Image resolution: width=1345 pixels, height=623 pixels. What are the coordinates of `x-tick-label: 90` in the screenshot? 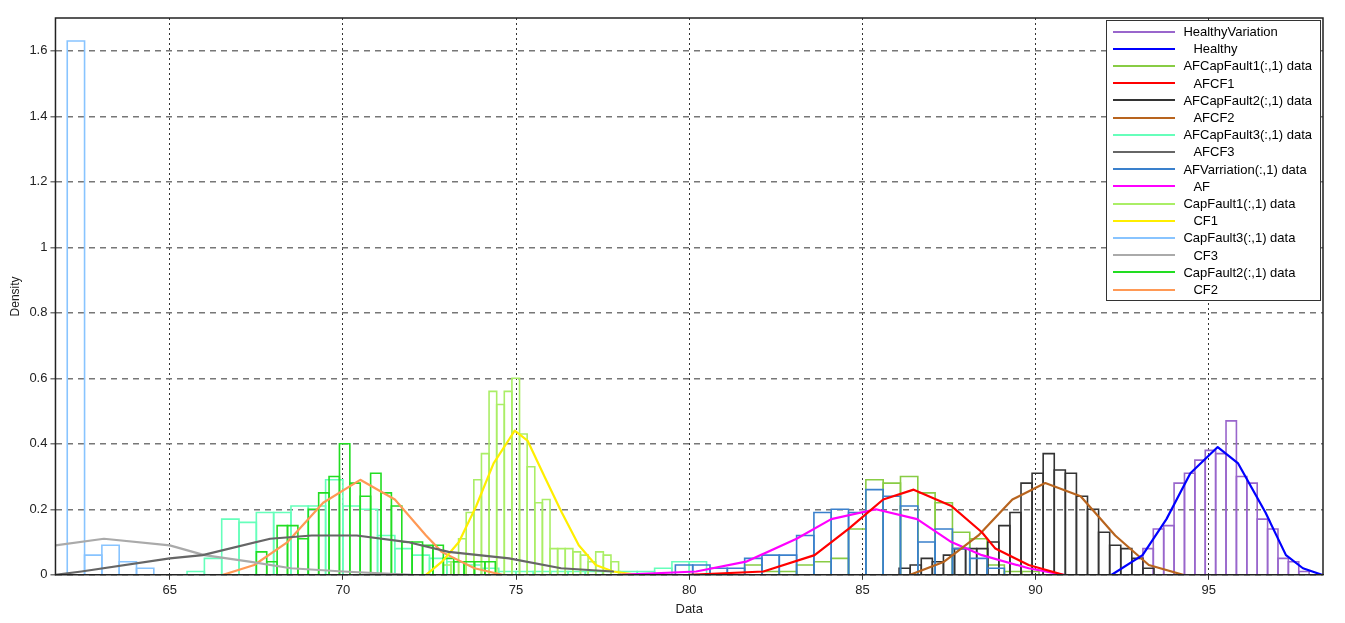 It's located at (1035, 590).